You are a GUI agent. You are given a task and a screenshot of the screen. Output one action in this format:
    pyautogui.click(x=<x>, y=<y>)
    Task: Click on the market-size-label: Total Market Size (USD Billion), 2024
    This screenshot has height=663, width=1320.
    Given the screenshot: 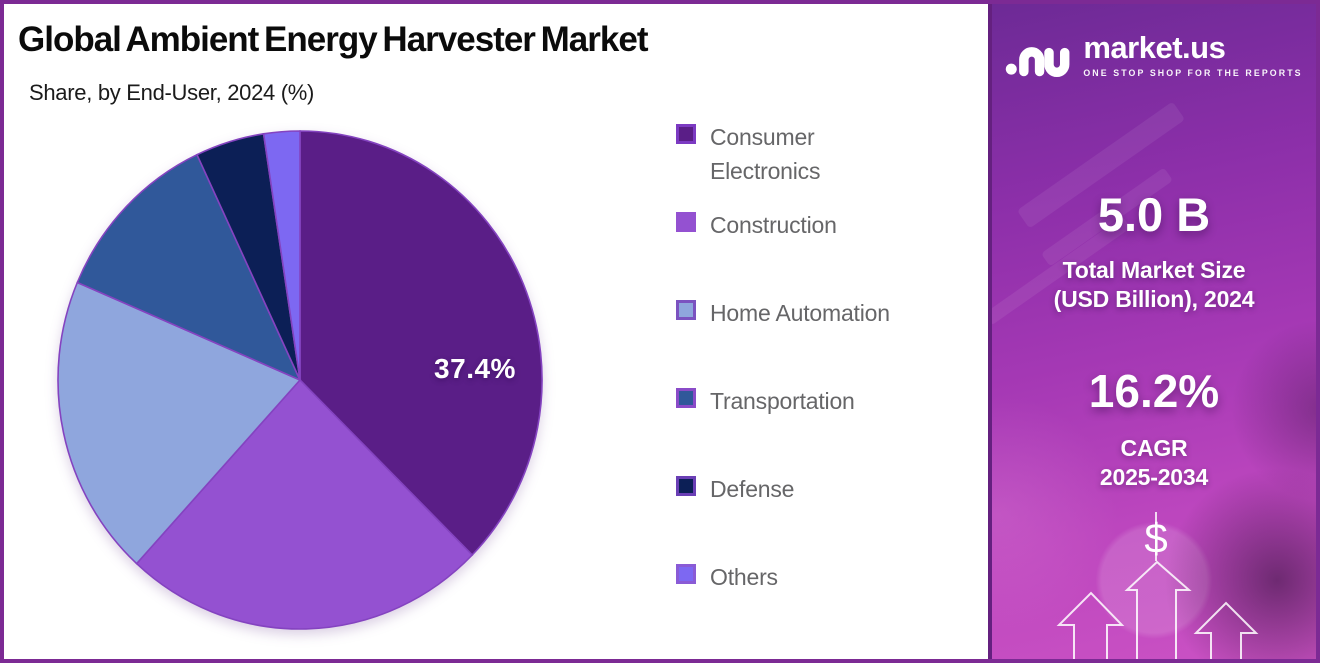 What is the action you would take?
    pyautogui.click(x=1154, y=285)
    